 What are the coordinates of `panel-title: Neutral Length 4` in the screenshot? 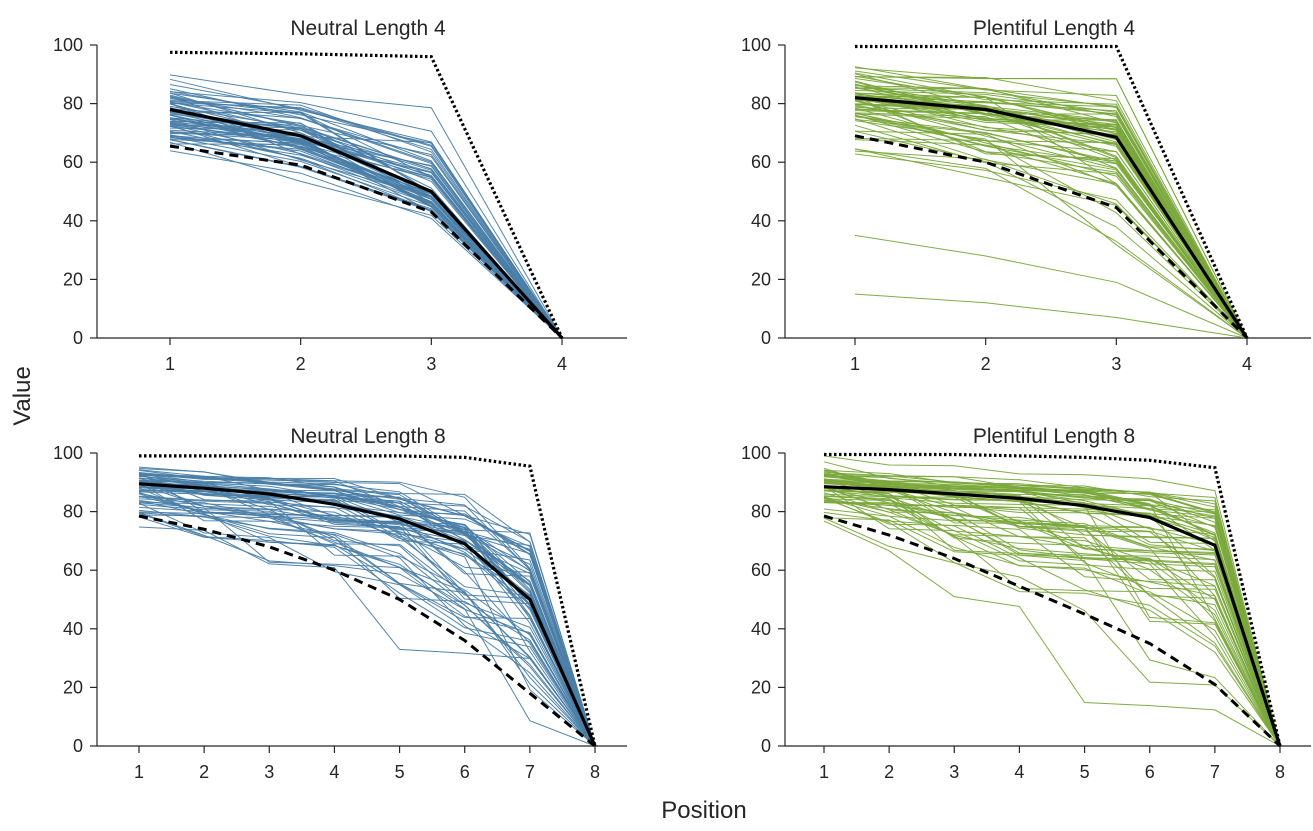 It's located at (368, 28).